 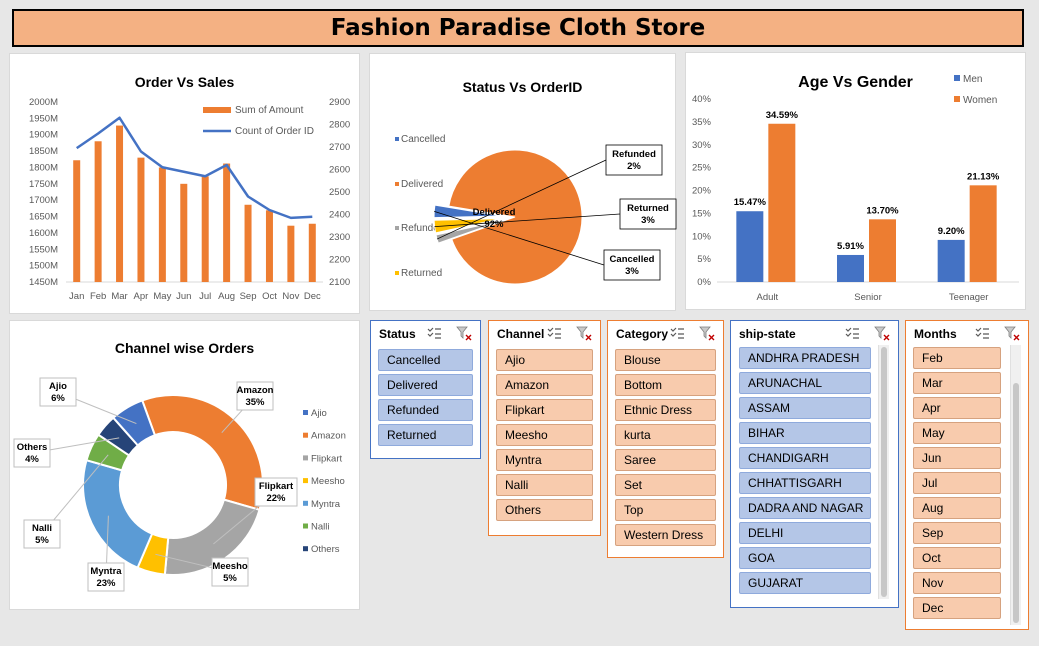 I want to click on slice-label: 92%, so click(x=494, y=224).